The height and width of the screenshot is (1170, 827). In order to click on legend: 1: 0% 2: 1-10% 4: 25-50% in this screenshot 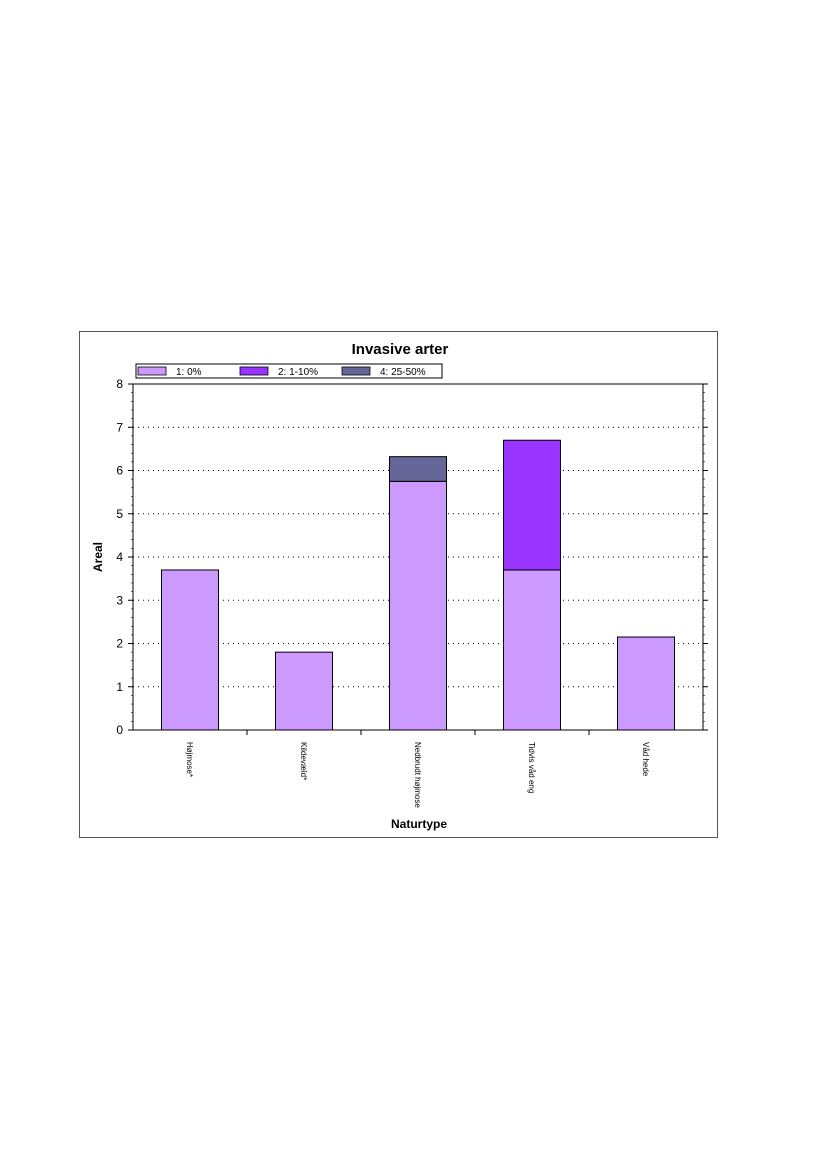, I will do `click(289, 371)`.